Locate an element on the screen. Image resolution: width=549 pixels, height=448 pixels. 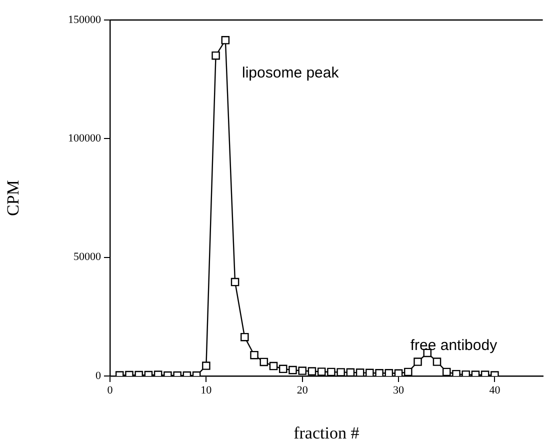
x-tick-label: 20 is located at coordinates (302, 390).